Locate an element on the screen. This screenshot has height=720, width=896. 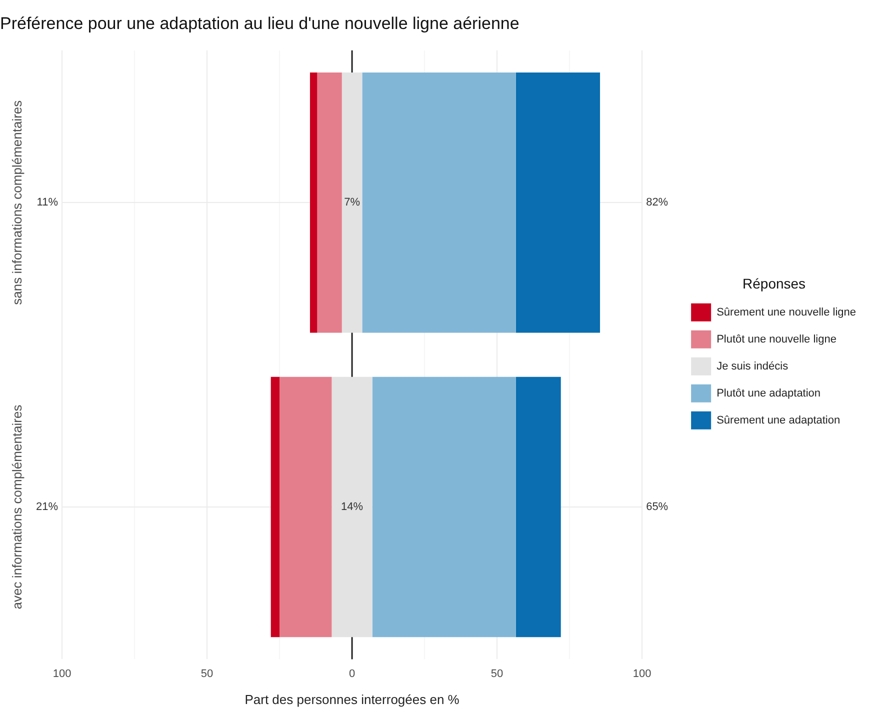
text: 11% is located at coordinates (47, 202).